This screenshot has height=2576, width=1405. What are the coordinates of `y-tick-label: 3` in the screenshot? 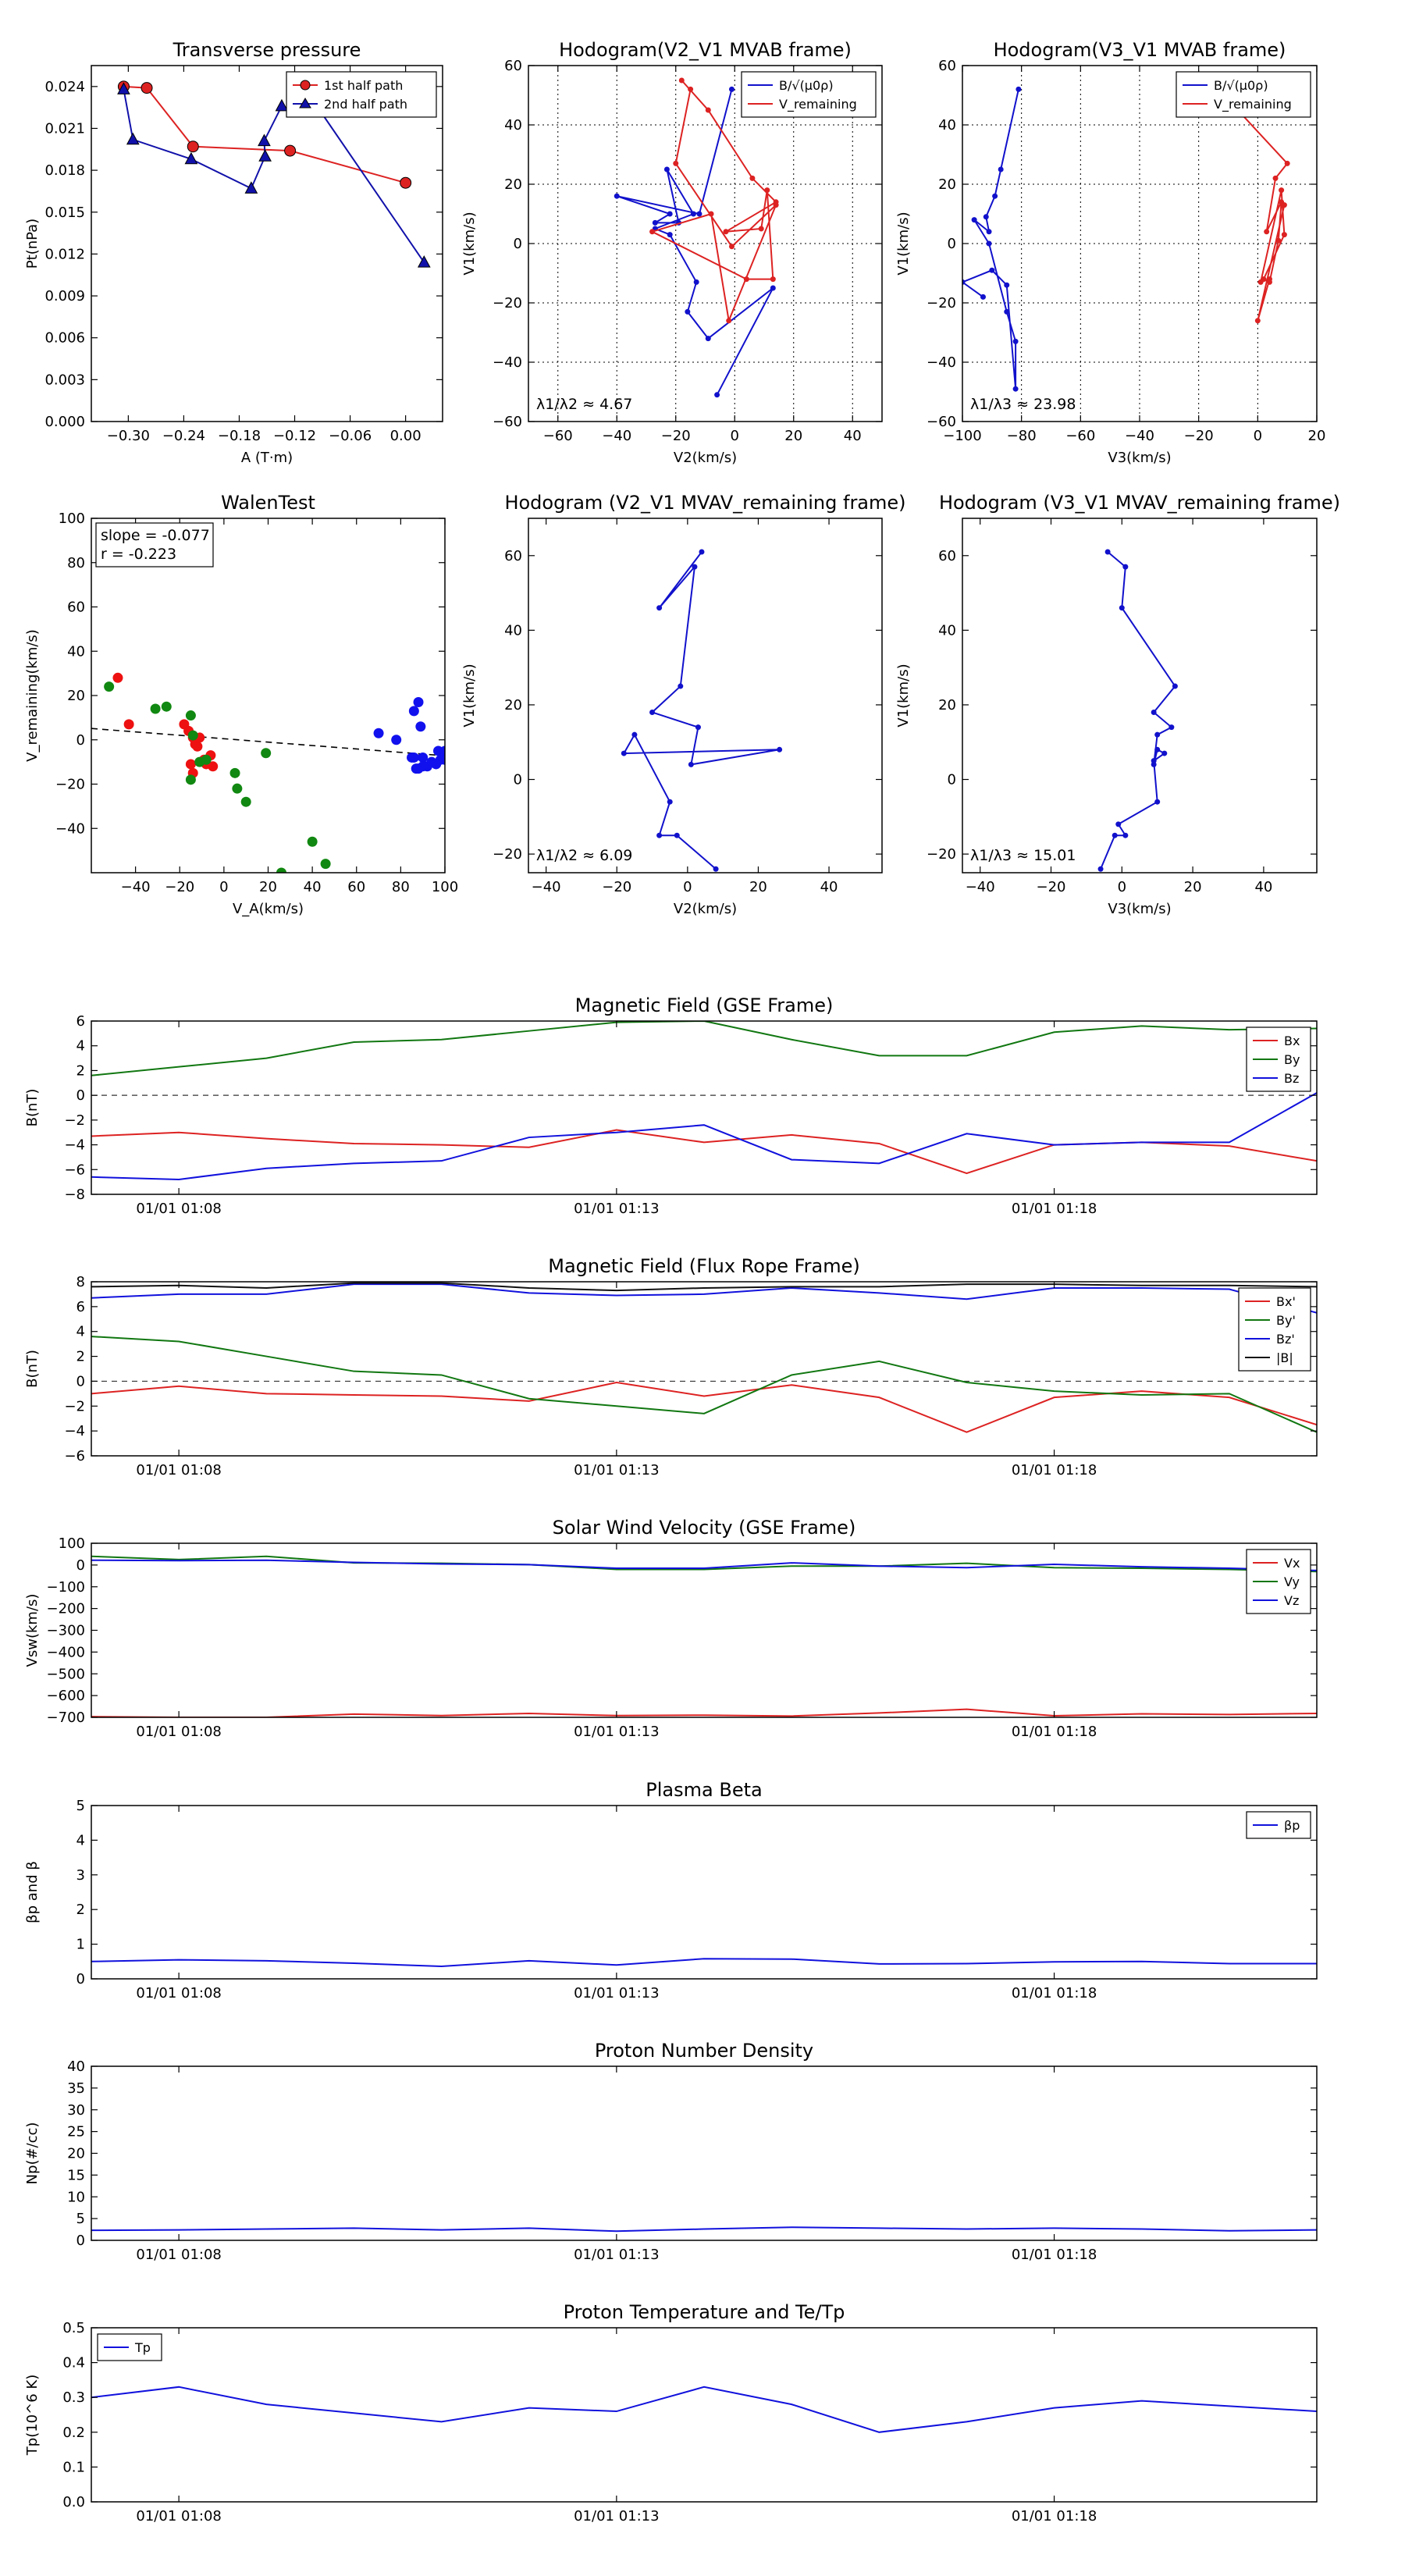 It's located at (81, 1876).